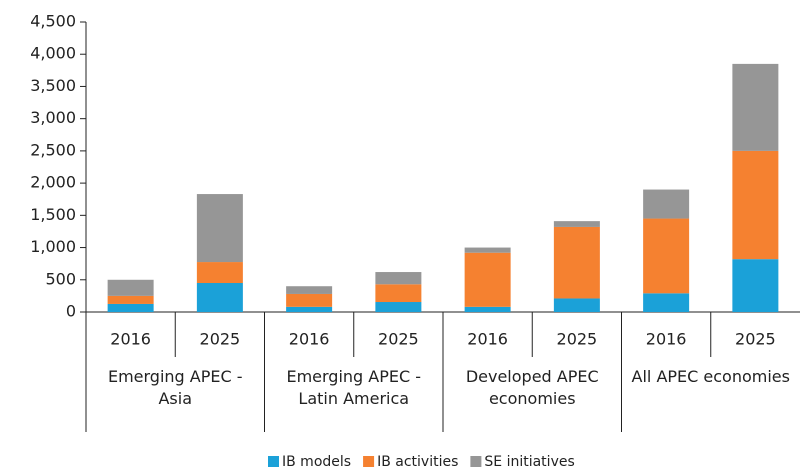  I want to click on group-label: Emerging APEC - Latin America, so click(354, 387).